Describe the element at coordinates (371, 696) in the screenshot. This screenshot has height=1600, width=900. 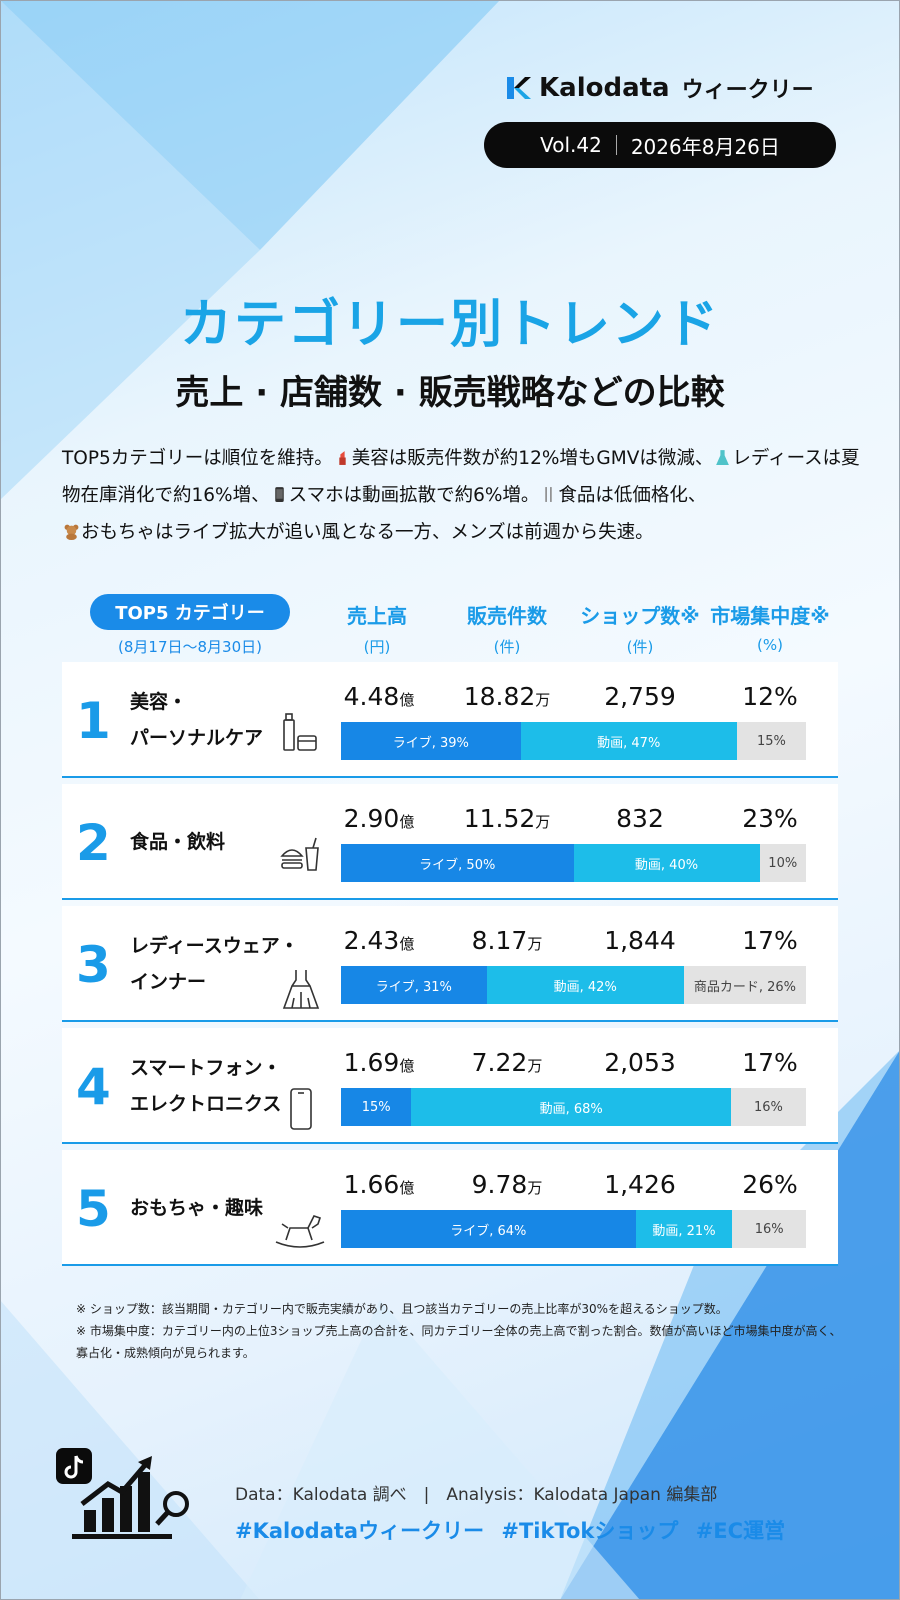
I see `sales-number: 4.48` at that location.